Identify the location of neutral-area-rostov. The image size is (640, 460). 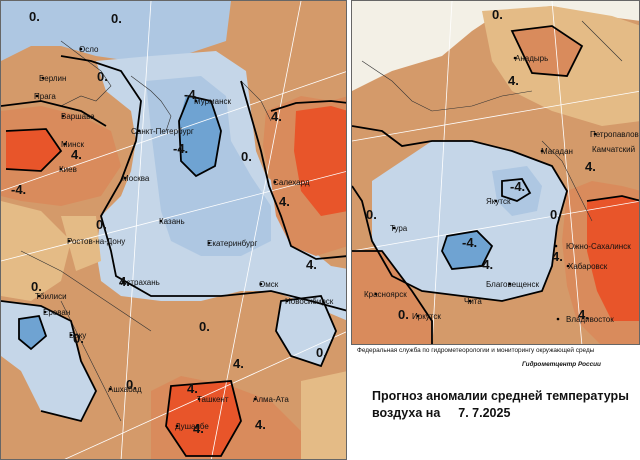
(81, 243).